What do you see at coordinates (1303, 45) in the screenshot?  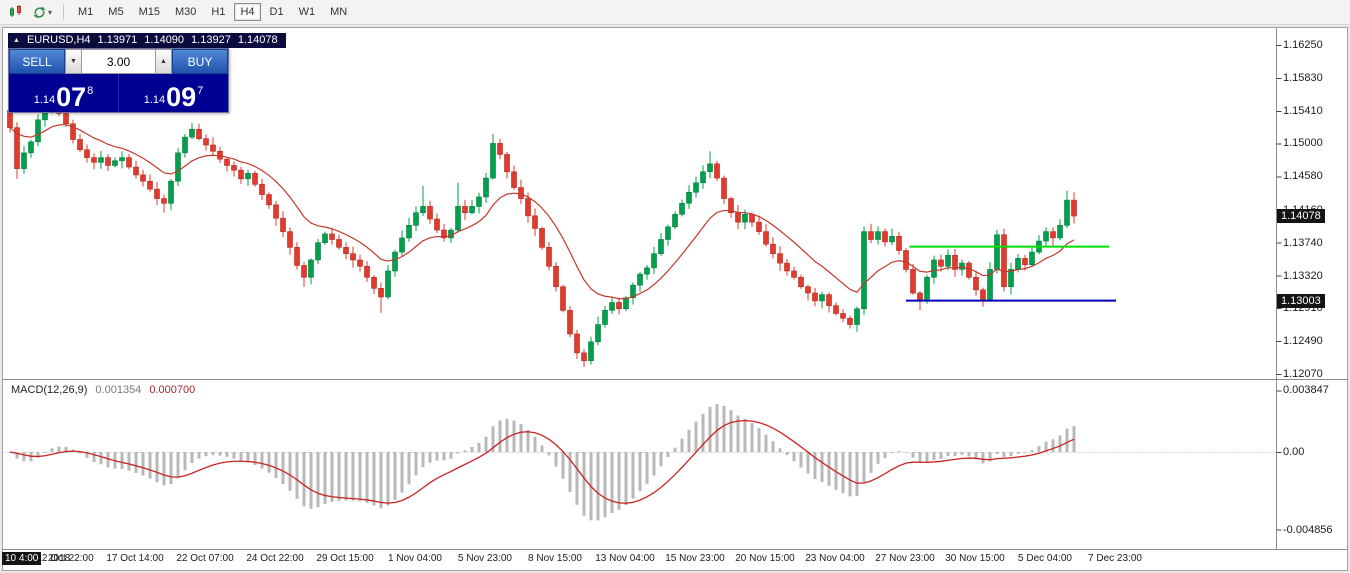 I see `price-axis-label: 1.16250` at bounding box center [1303, 45].